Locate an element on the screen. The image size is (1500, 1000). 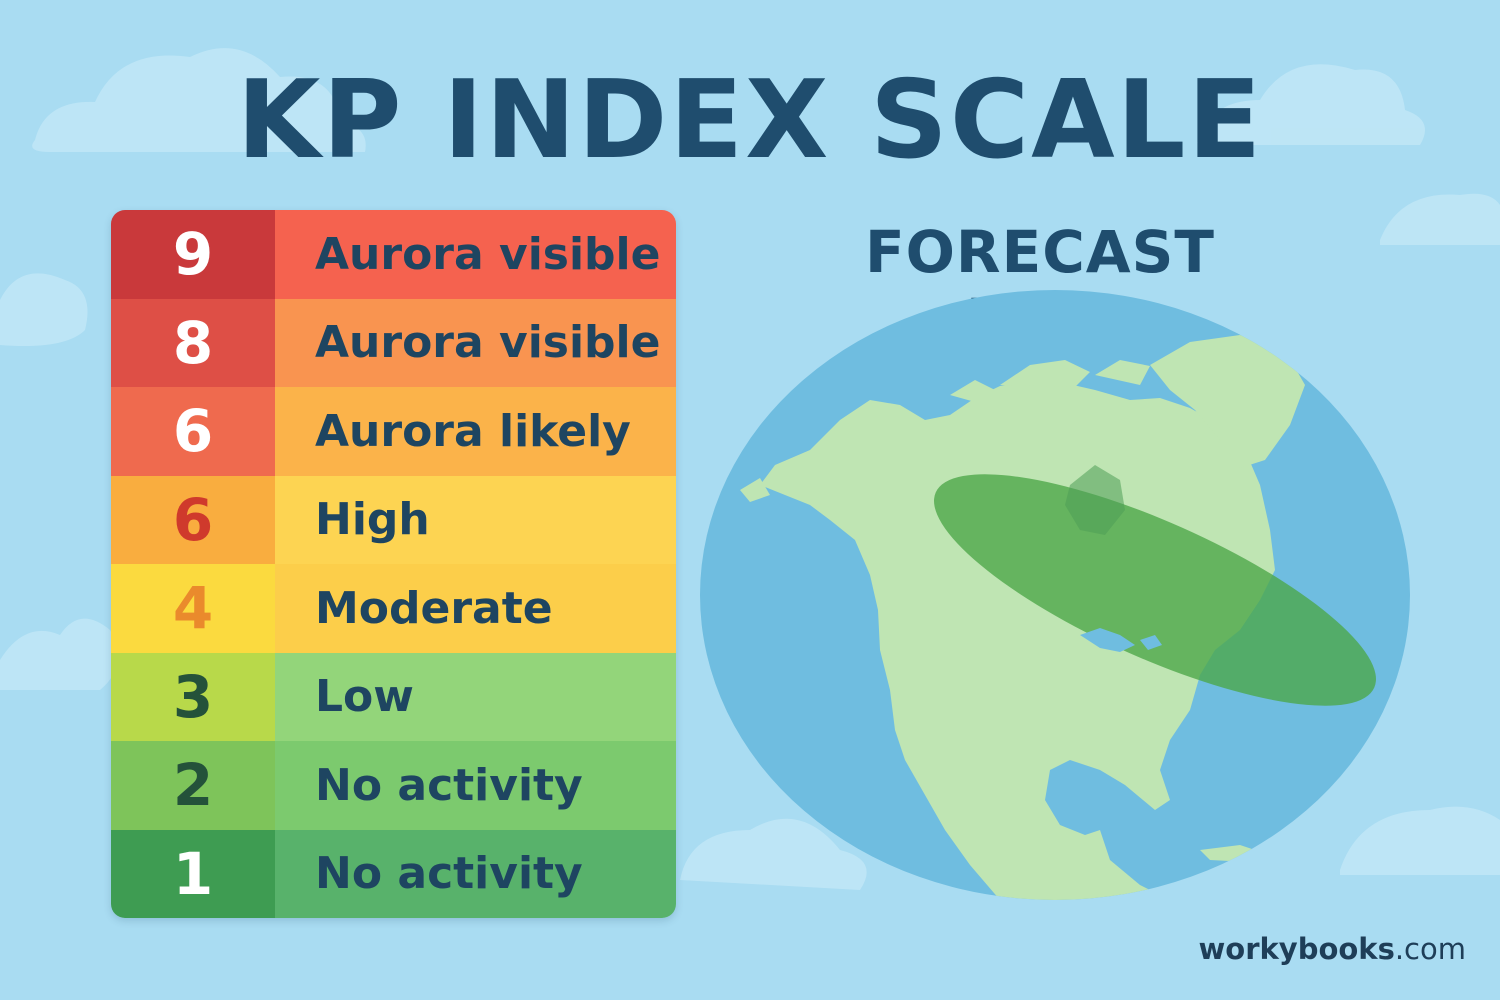
site-credit: workybooks.com is located at coordinates (1323, 949).